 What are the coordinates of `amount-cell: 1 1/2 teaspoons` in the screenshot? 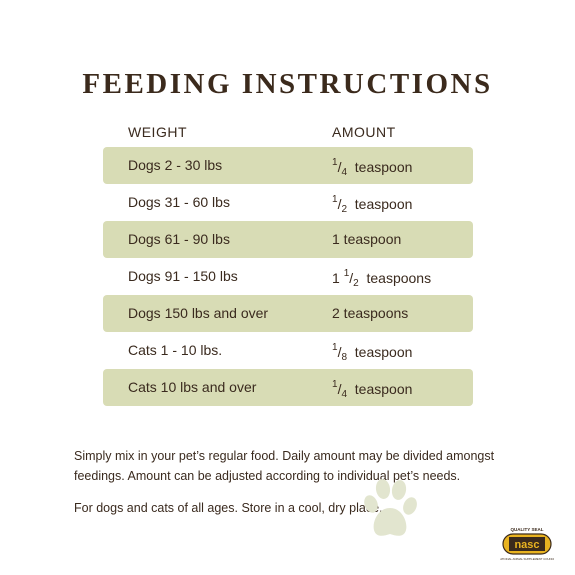 It's located at (382, 278).